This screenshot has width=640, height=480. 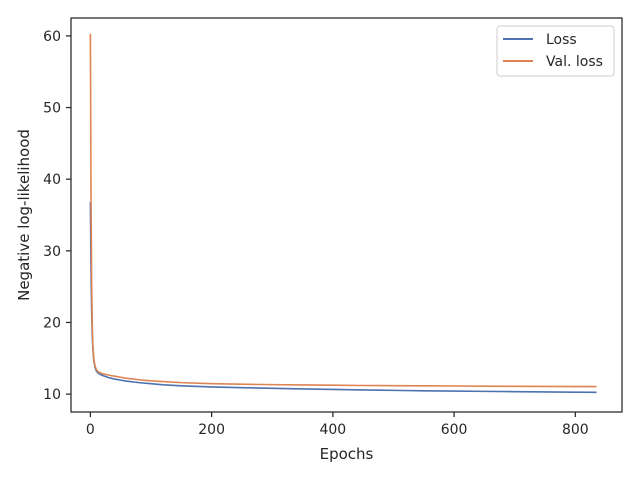 What do you see at coordinates (52, 109) in the screenshot?
I see `y-tick-label: 50` at bounding box center [52, 109].